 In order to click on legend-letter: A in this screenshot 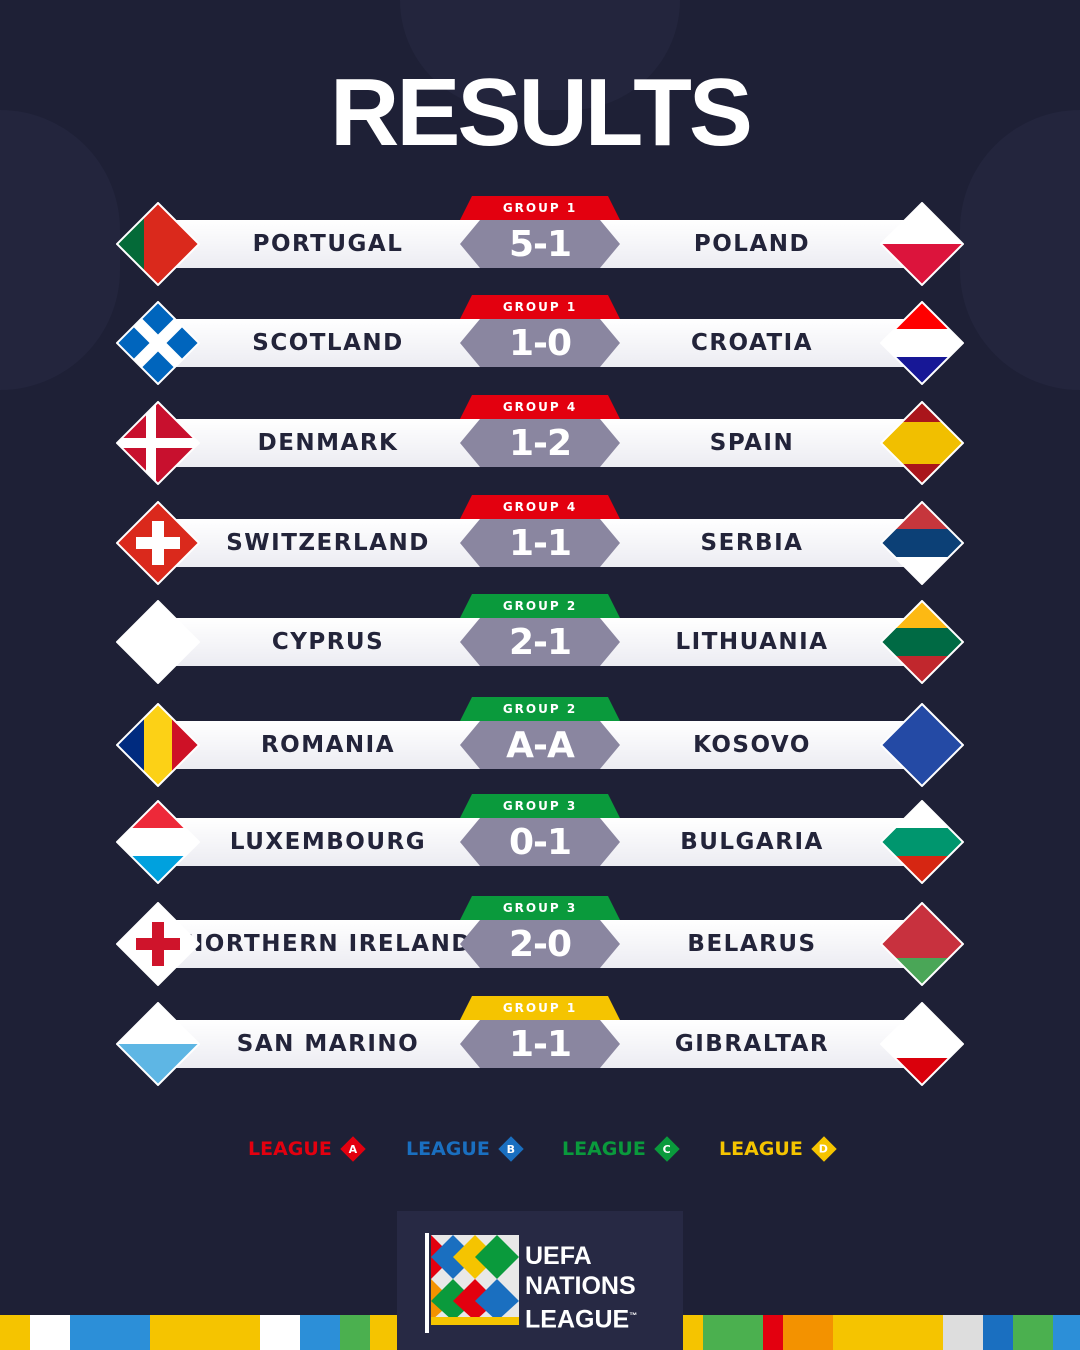, I will do `click(353, 1149)`.